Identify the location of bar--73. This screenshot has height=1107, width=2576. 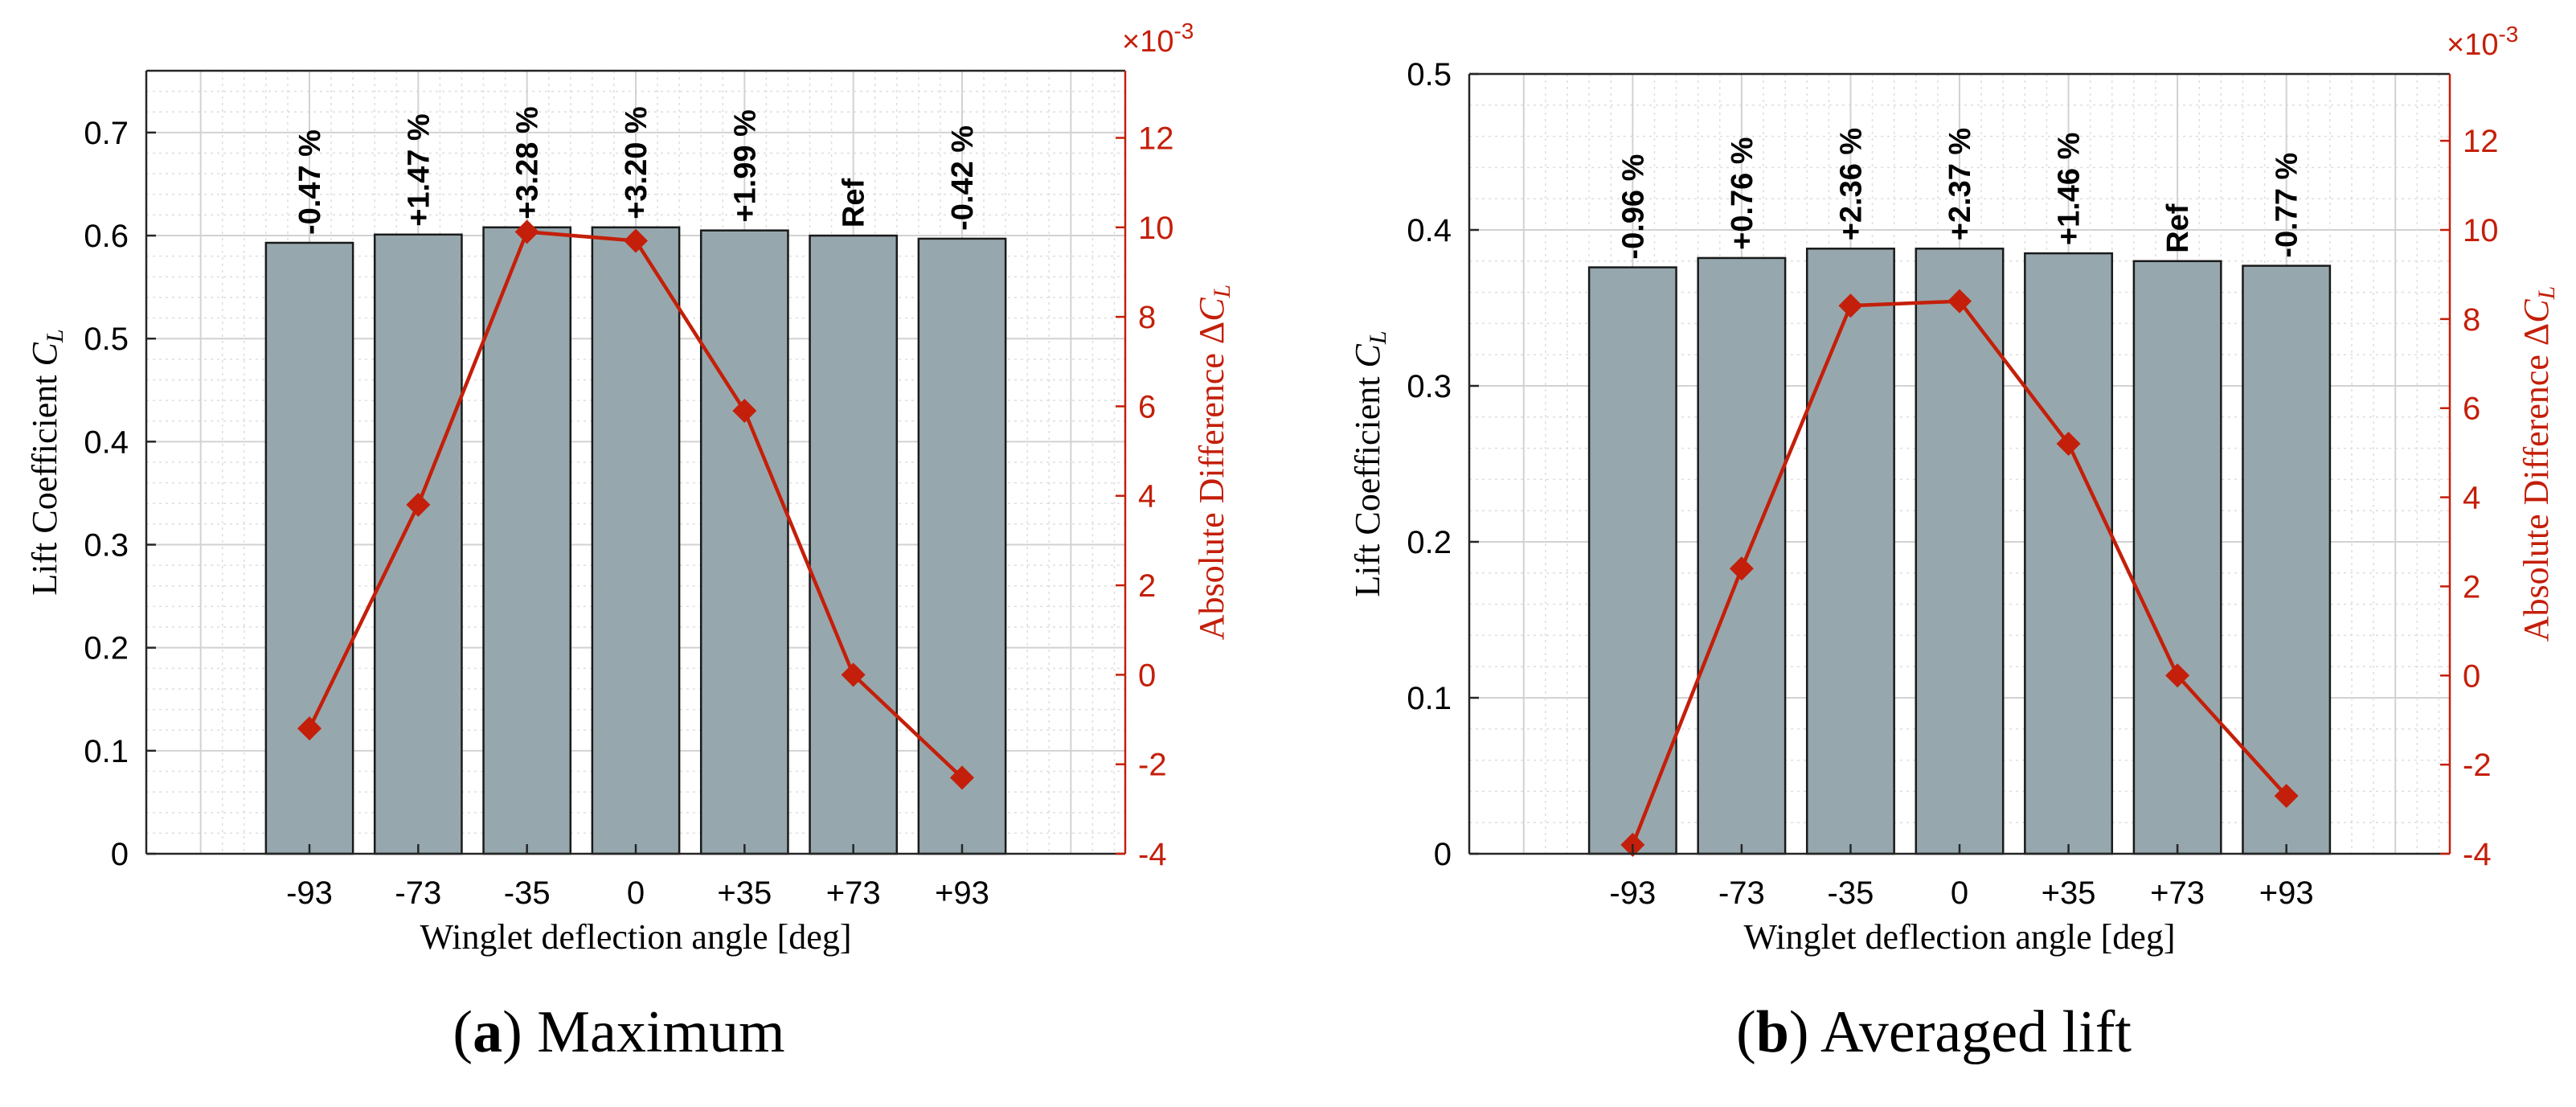
(1742, 555).